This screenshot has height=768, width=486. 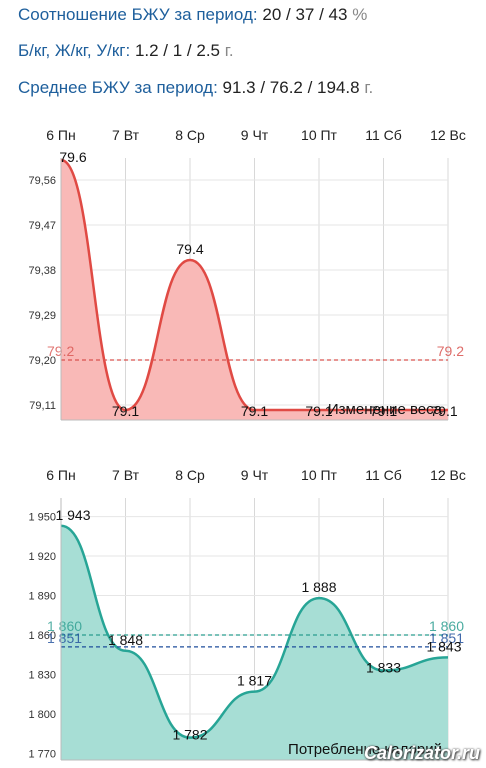 What do you see at coordinates (443, 646) in the screenshot?
I see `data-label: 1 843` at bounding box center [443, 646].